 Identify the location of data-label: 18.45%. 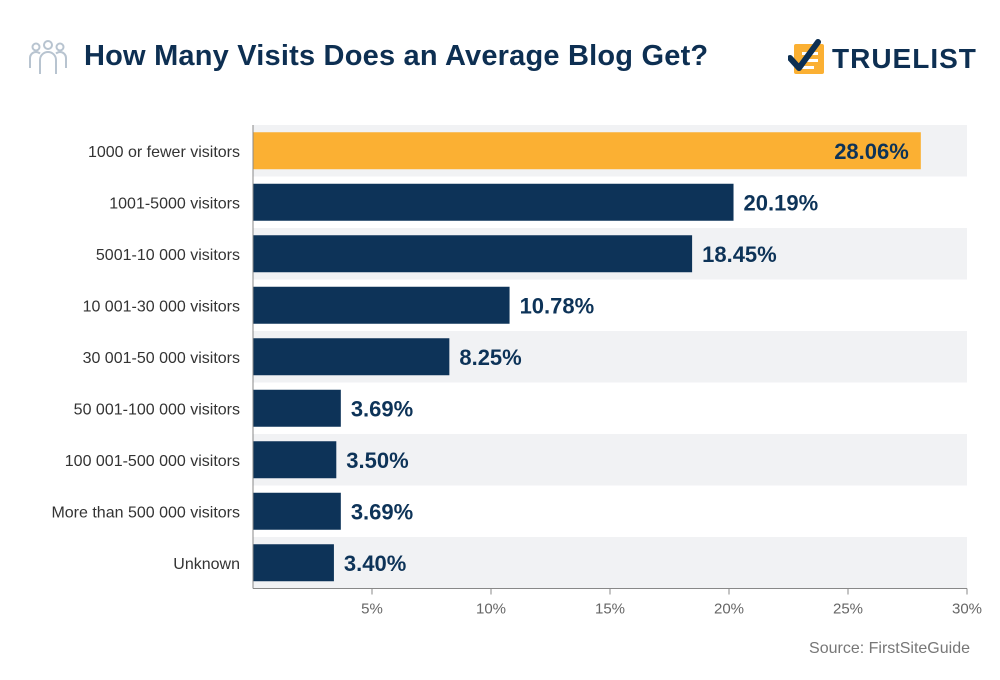
(739, 254).